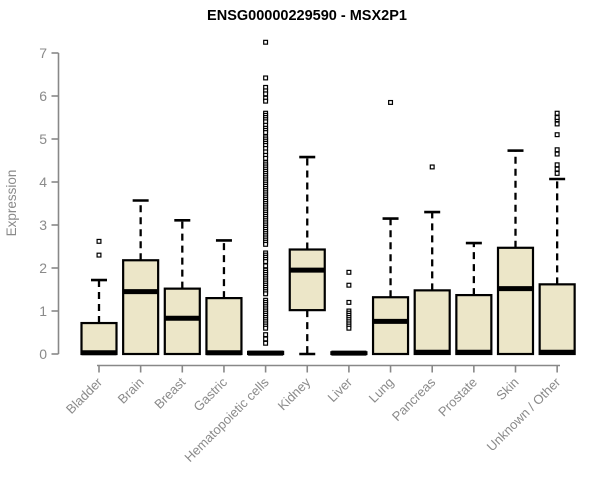  What do you see at coordinates (99, 297) in the screenshot?
I see `boxplot-bladder` at bounding box center [99, 297].